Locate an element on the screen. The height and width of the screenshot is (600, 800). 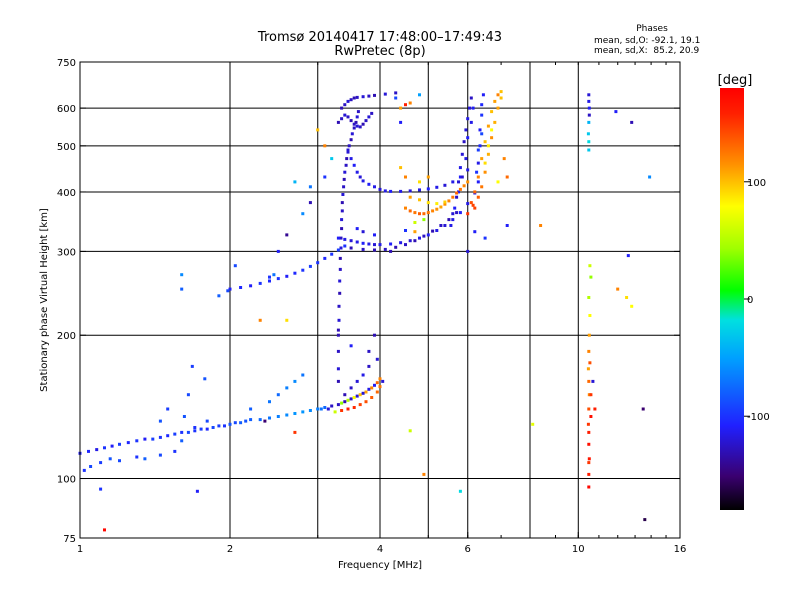
colorbar-tick-label: 100 is located at coordinates (756, 183).